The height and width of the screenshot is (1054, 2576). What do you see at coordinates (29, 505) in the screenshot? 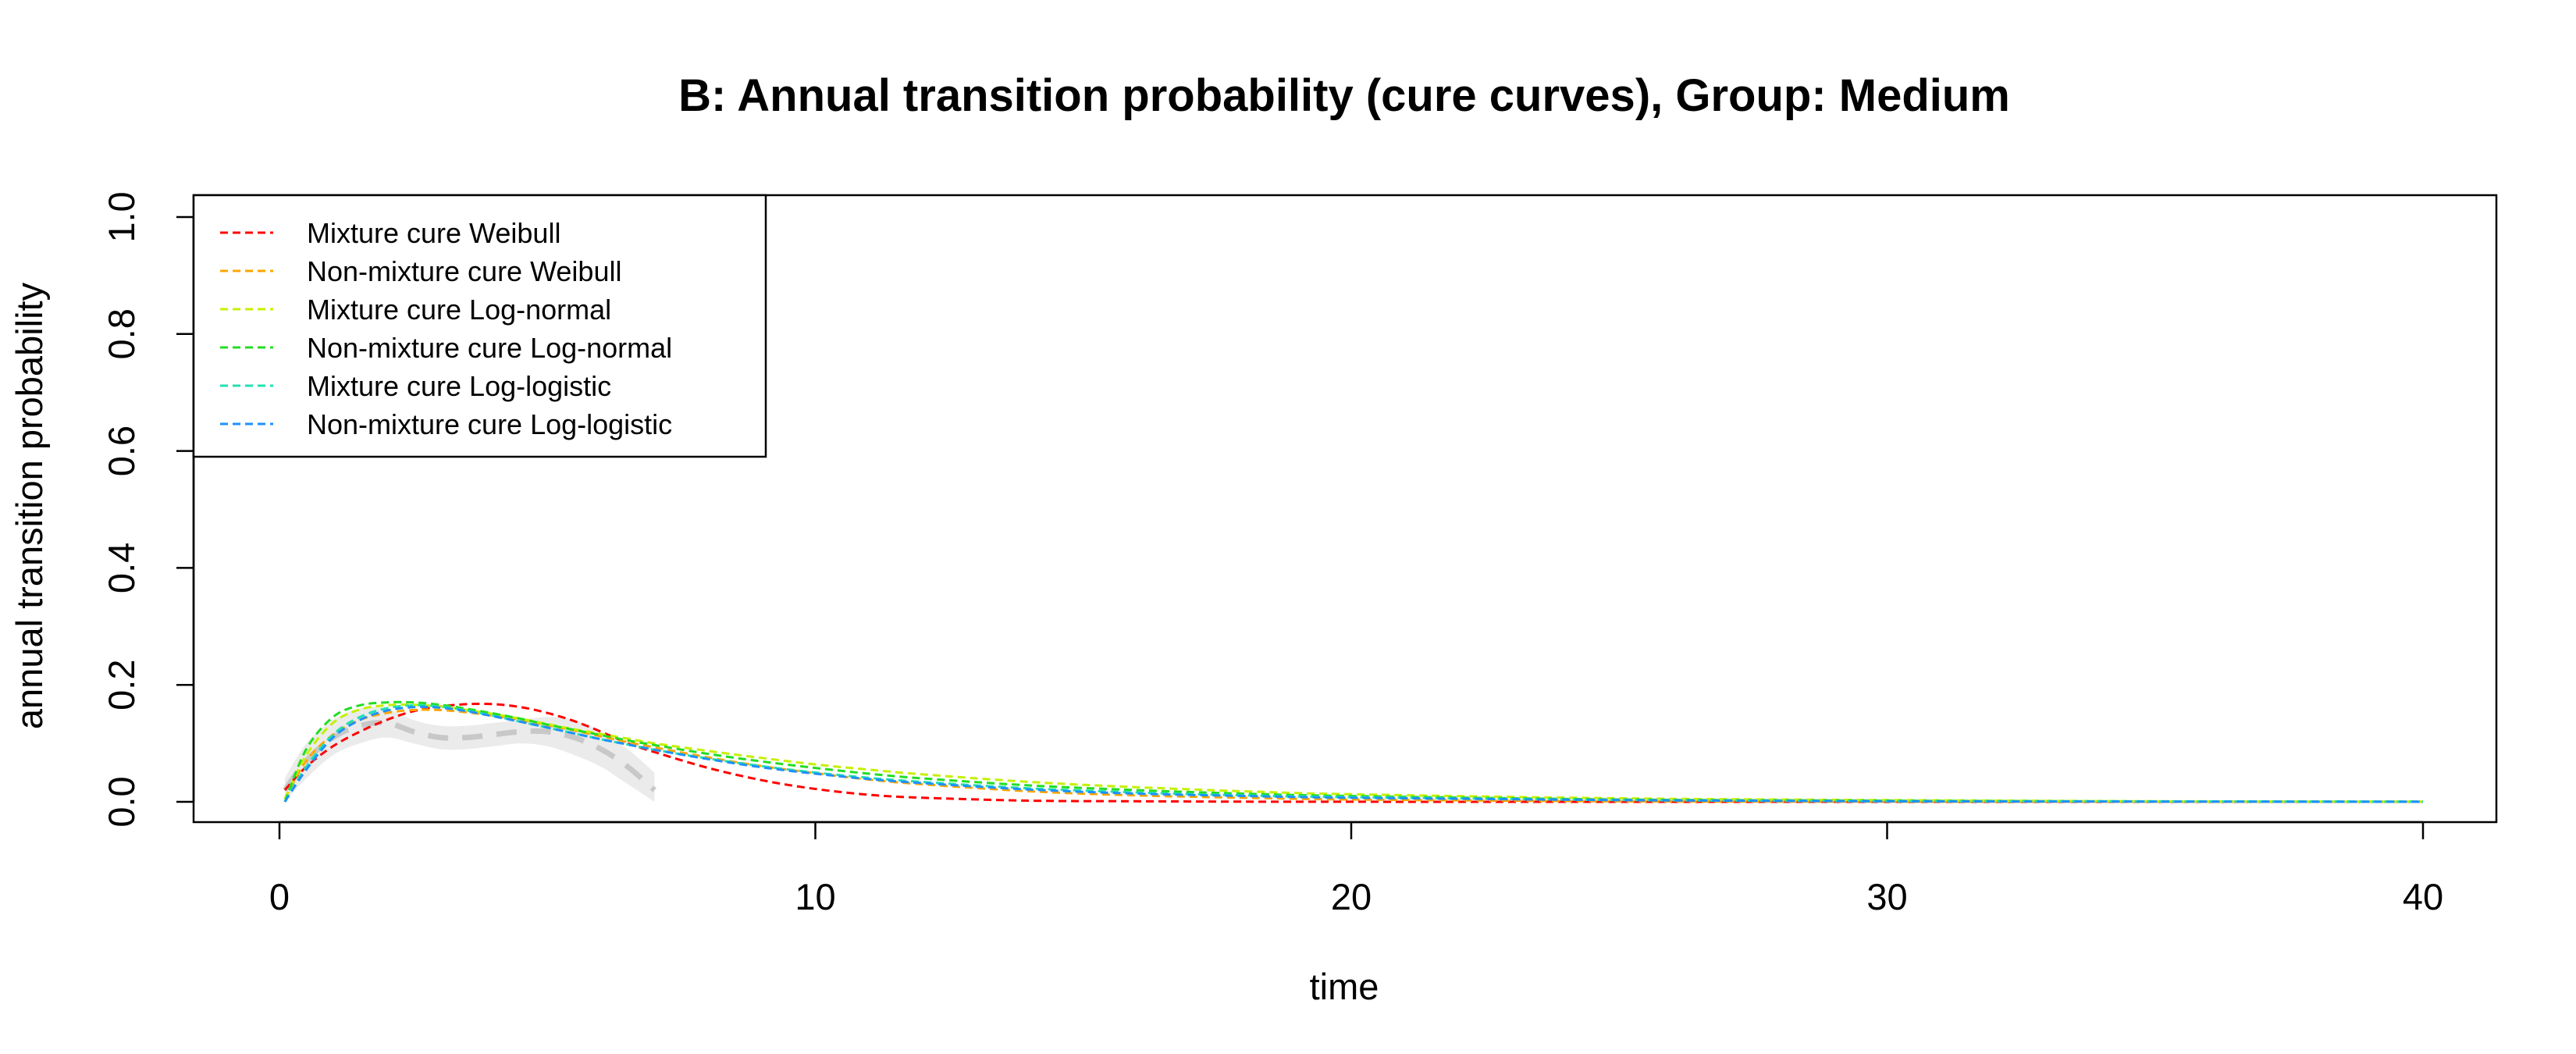
I see `y-axis-title: annual transition probability` at bounding box center [29, 505].